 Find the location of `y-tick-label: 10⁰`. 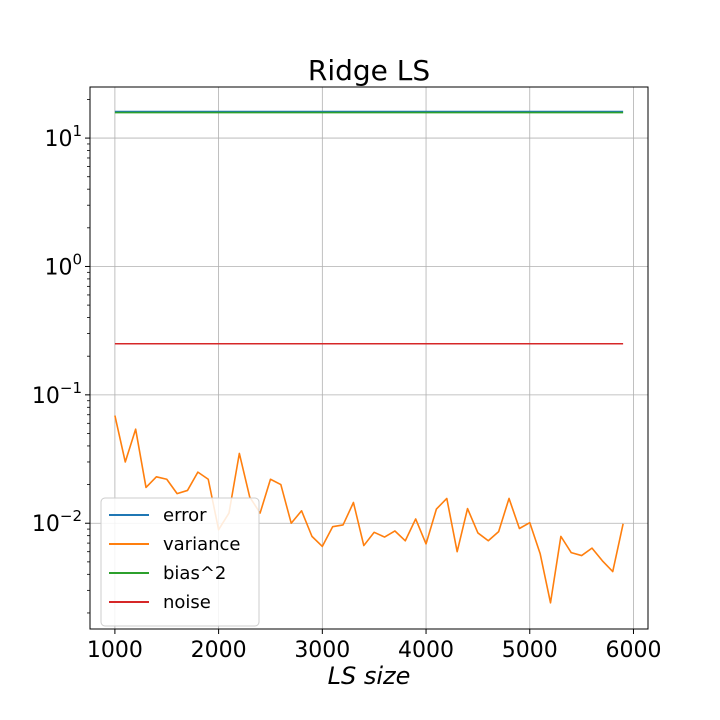

y-tick-label: 10⁰ is located at coordinates (63, 265).